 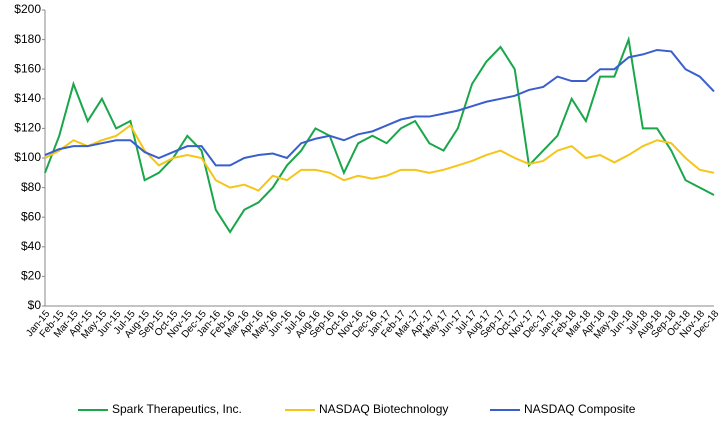 What do you see at coordinates (31, 187) in the screenshot?
I see `y-tick-label: $80` at bounding box center [31, 187].